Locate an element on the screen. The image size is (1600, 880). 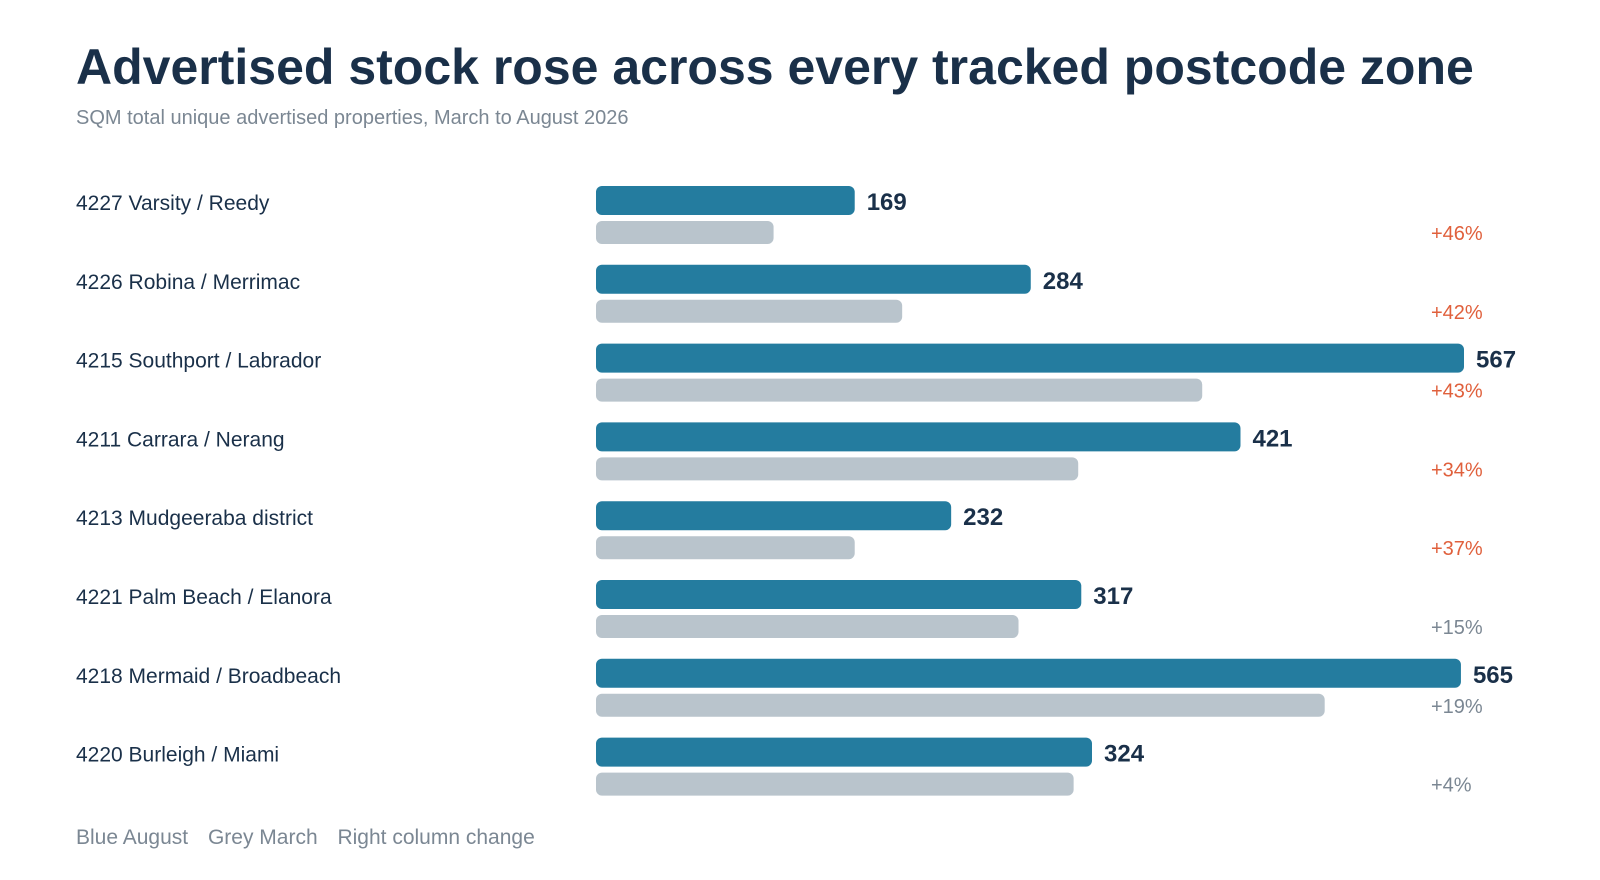
value-label: 421 is located at coordinates (1272, 438).